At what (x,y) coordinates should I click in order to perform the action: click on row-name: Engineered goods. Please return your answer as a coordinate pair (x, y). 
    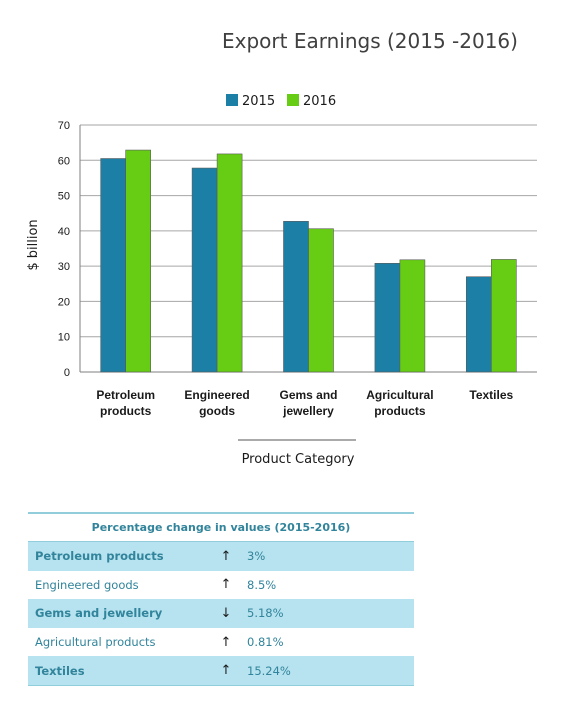
    Looking at the image, I should click on (87, 584).